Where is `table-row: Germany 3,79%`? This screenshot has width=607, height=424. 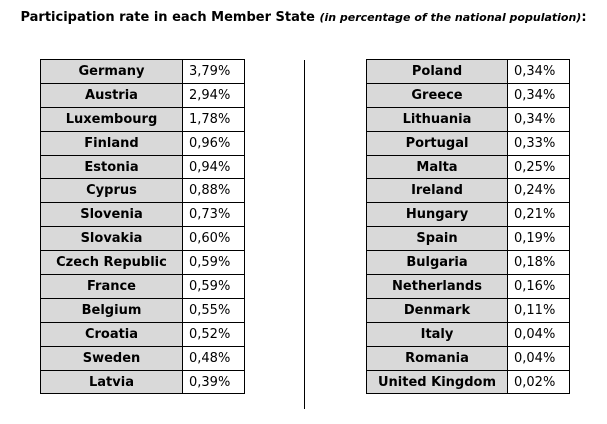
table-row: Germany 3,79% is located at coordinates (142, 71).